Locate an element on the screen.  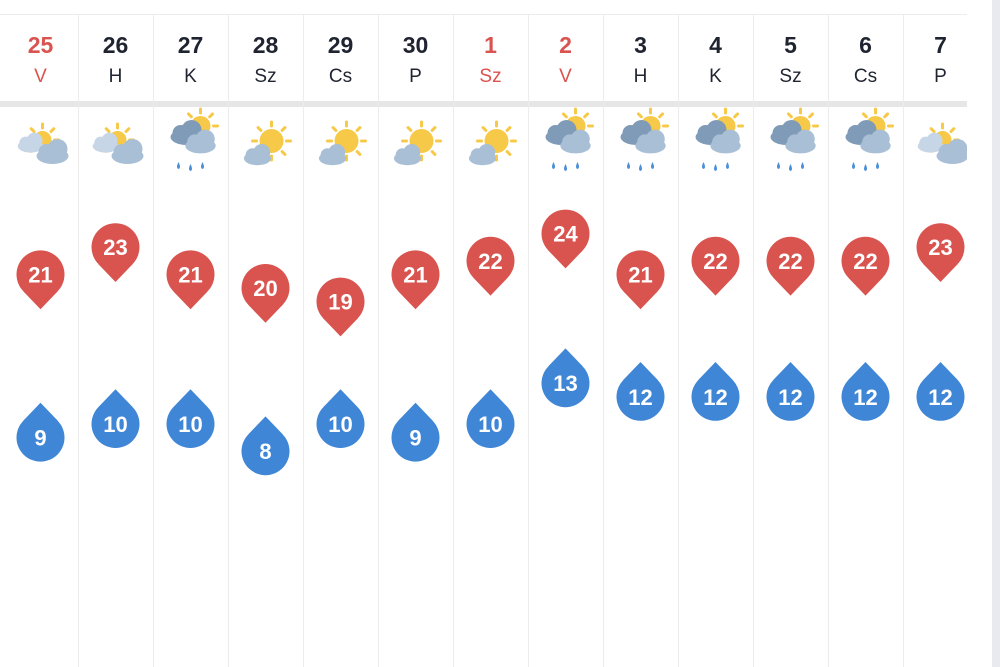
weekday-label: Cs is located at coordinates (340, 76).